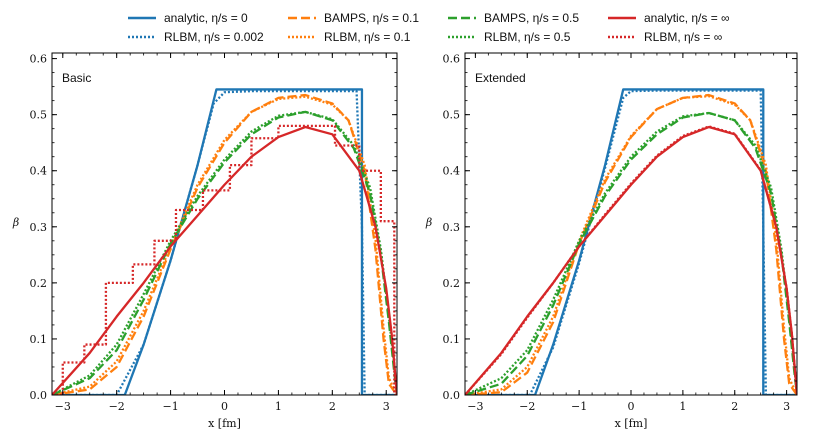 This screenshot has height=437, width=822. What do you see at coordinates (206, 18) in the screenshot?
I see `legend-label: analytic, η/s = 0` at bounding box center [206, 18].